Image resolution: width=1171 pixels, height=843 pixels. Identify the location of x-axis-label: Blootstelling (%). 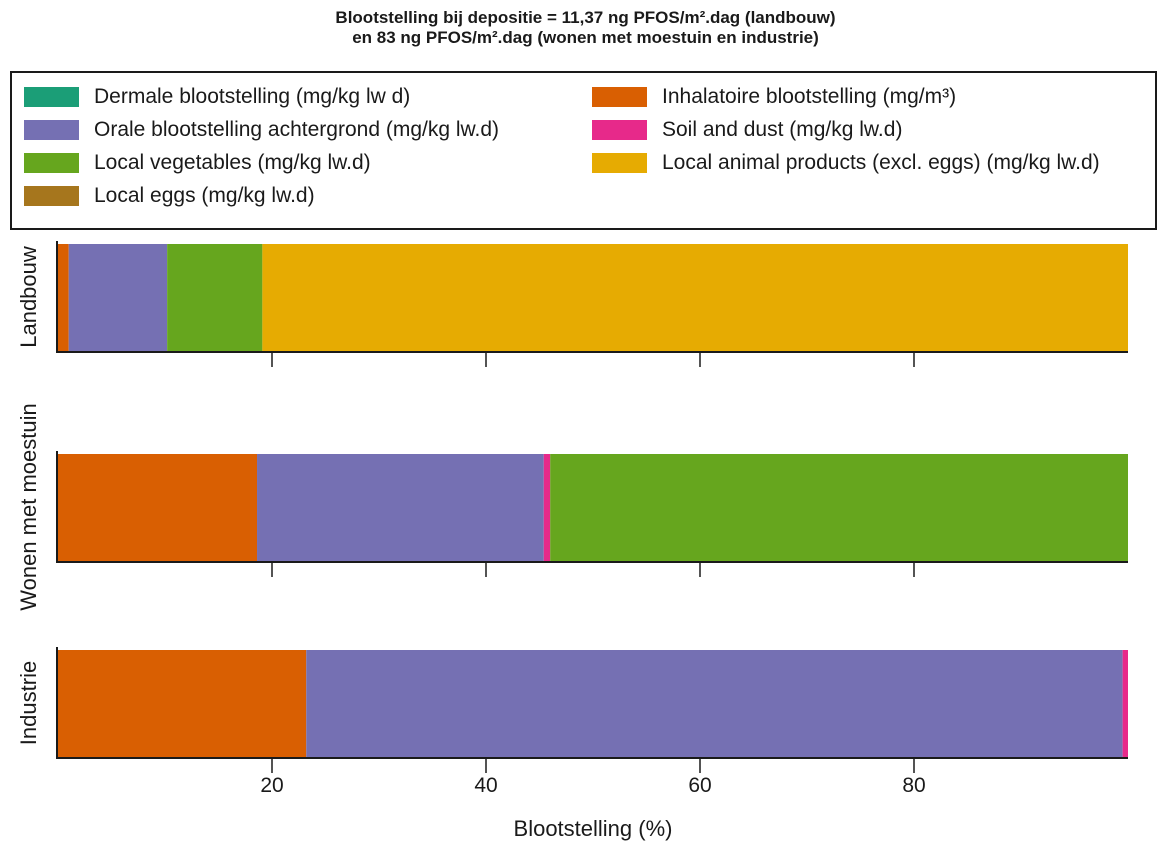
(593, 828).